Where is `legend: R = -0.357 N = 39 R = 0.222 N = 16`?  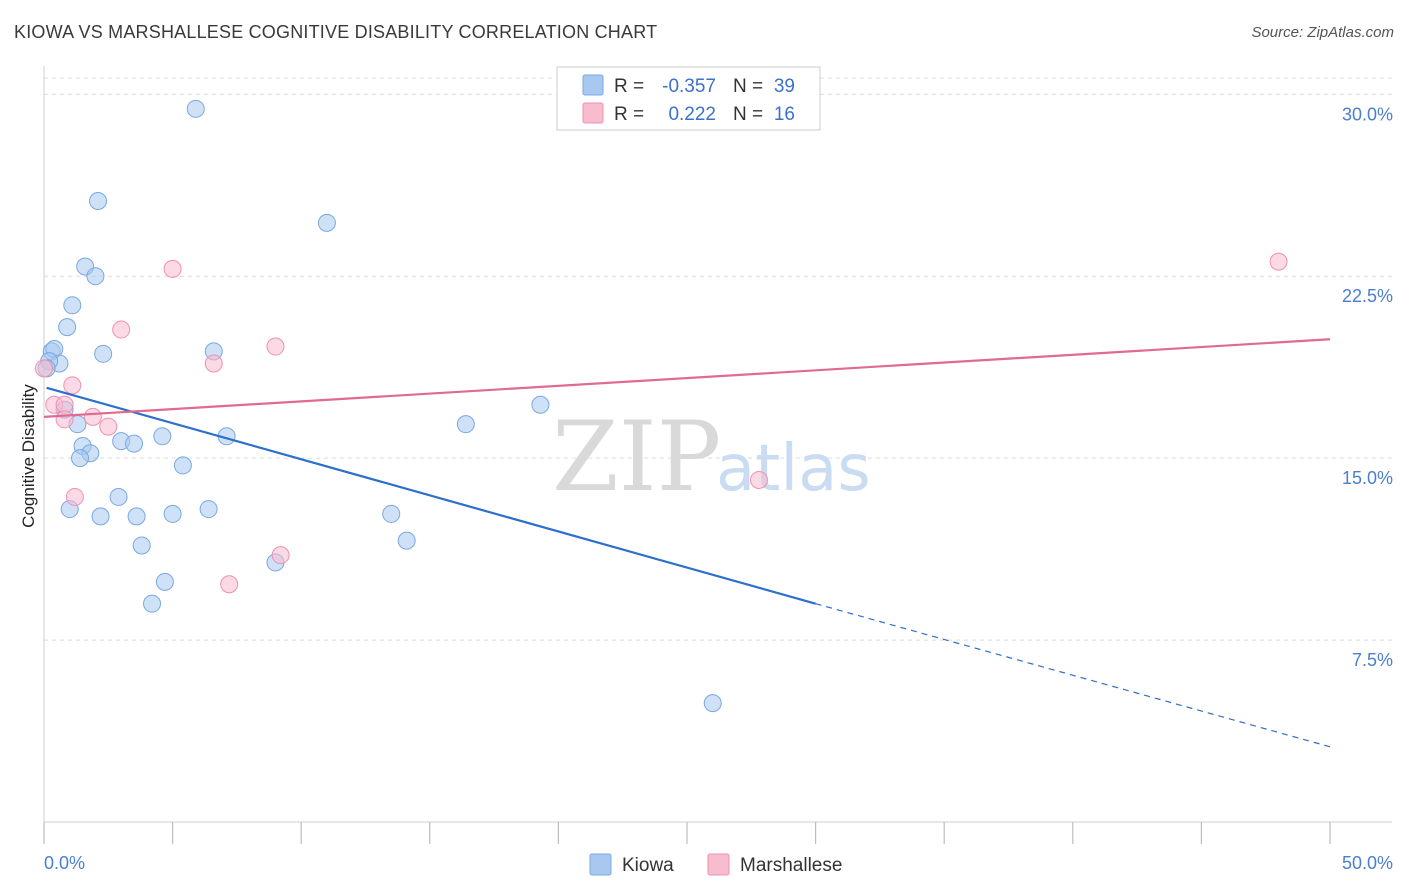
legend: R = -0.357 N = 39 R = 0.222 N = 16 is located at coordinates (688, 98).